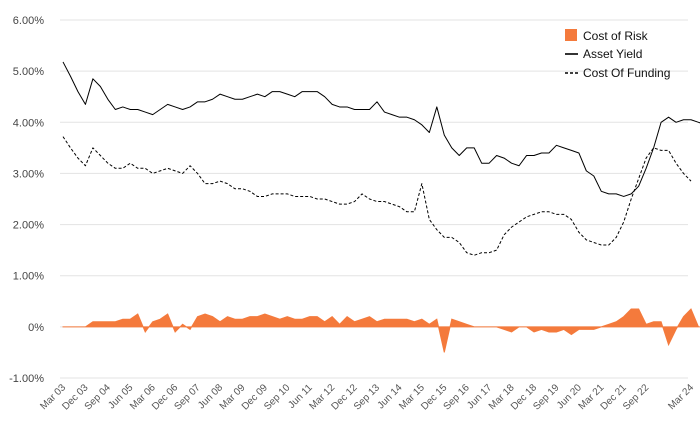  I want to click on y-tick-label: 1.00%, so click(28, 277).